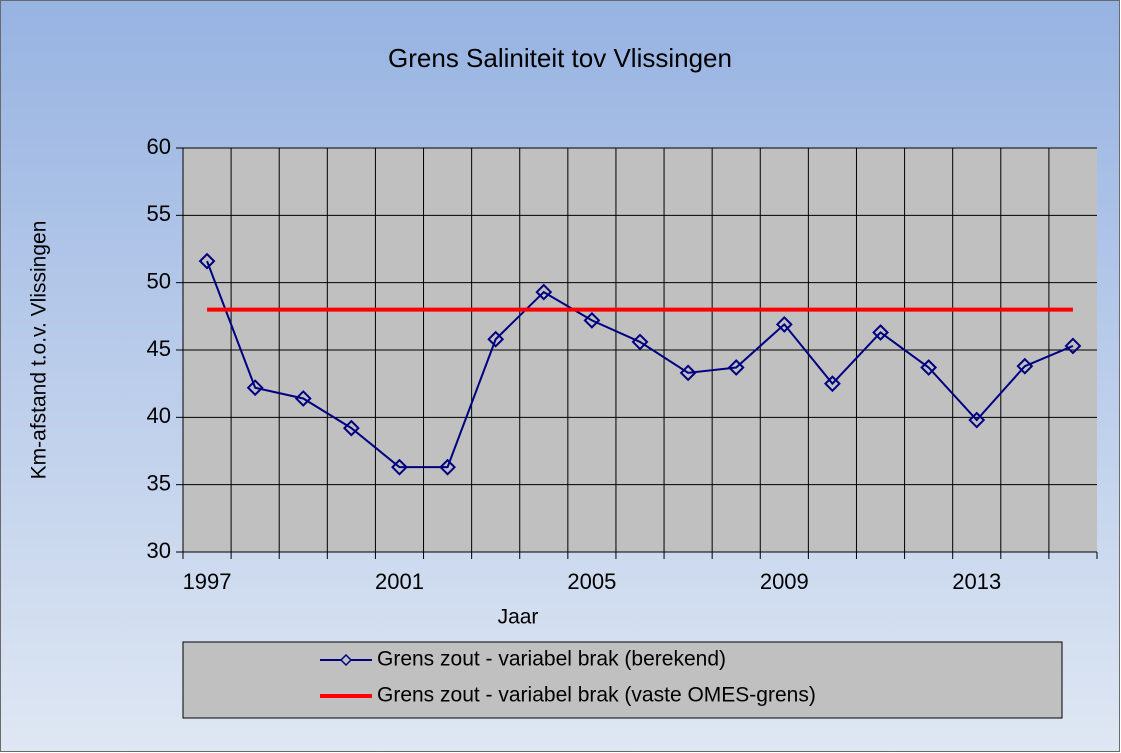  What do you see at coordinates (518, 617) in the screenshot?
I see `x-axis-title: Jaar` at bounding box center [518, 617].